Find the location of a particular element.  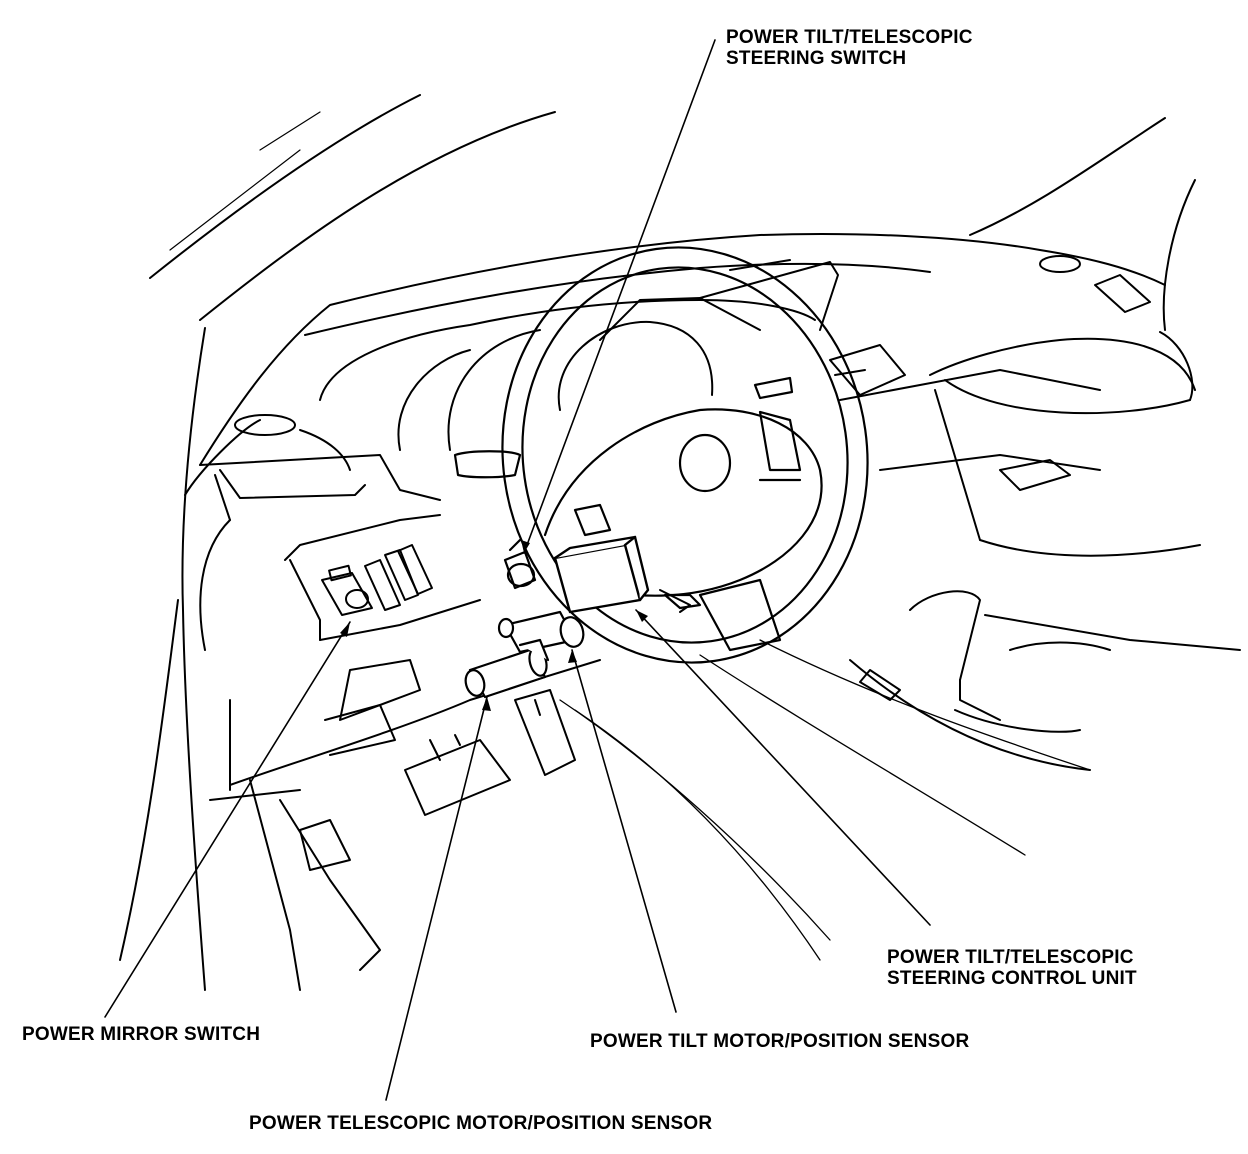

steering-control-unit is located at coordinates (601, 574).